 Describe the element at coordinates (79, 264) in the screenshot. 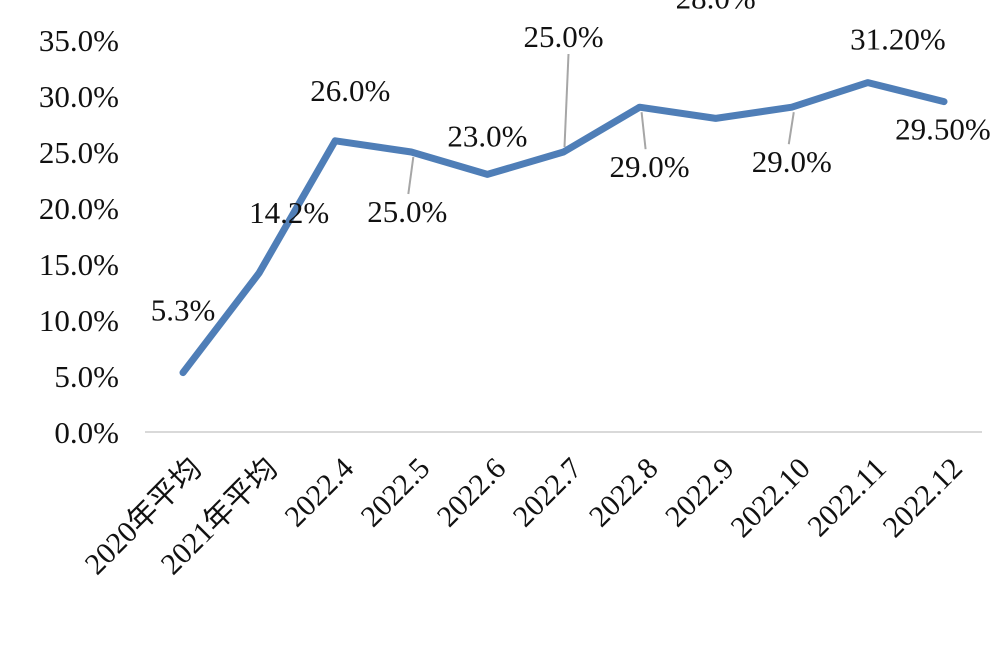

I see `y-tick-label: 15.0%` at that location.